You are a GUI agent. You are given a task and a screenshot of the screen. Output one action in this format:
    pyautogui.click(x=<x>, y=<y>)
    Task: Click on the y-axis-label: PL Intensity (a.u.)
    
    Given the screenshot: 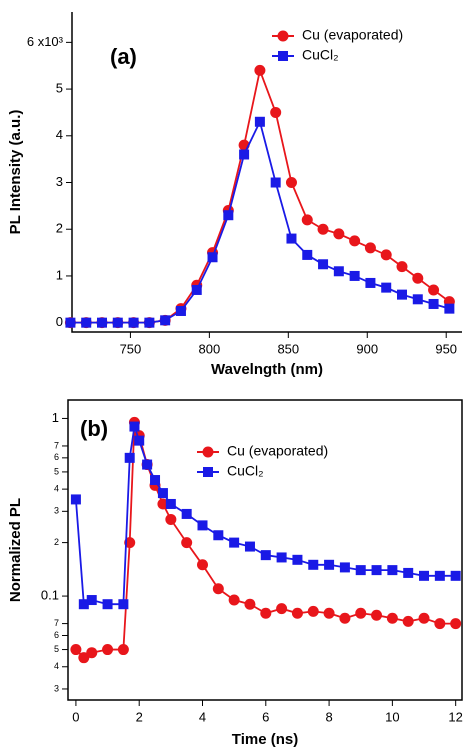 What is the action you would take?
    pyautogui.click(x=15, y=172)
    